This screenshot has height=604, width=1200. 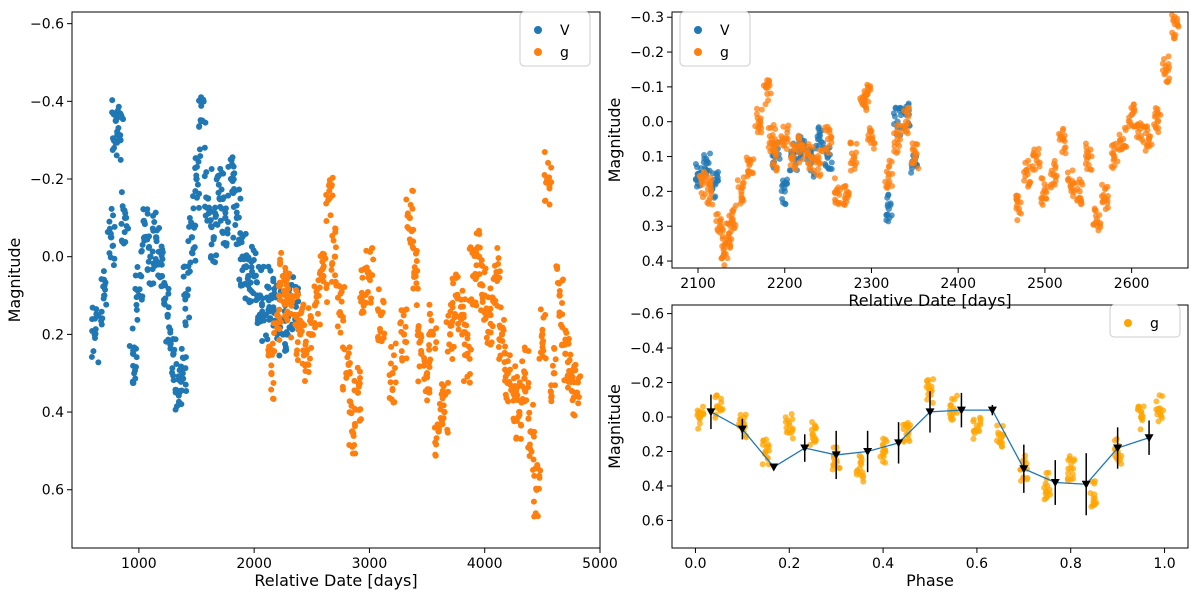 What do you see at coordinates (647, 53) in the screenshot?
I see `y-tick-label: −0.2` at bounding box center [647, 53].